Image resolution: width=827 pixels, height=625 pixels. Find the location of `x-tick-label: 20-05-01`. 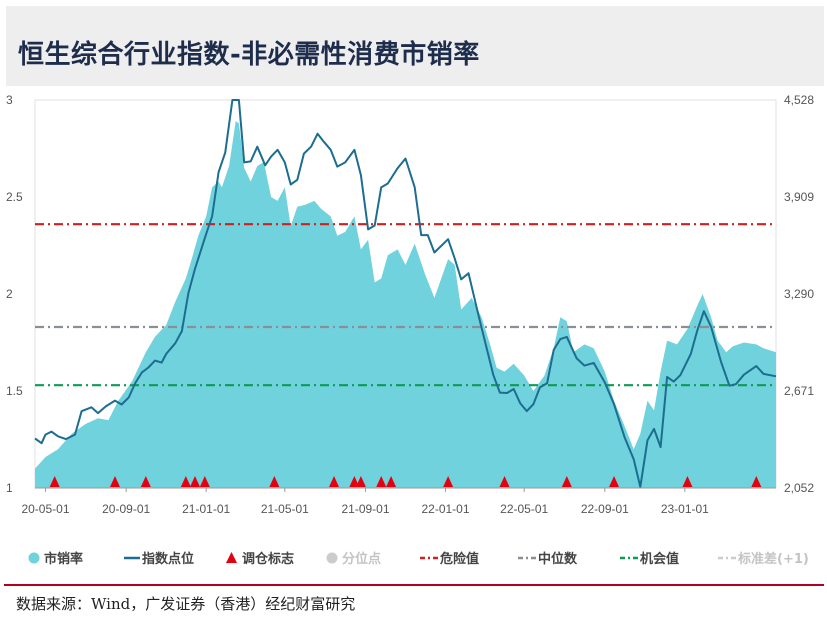

x-tick-label: 20-05-01 is located at coordinates (45, 509).